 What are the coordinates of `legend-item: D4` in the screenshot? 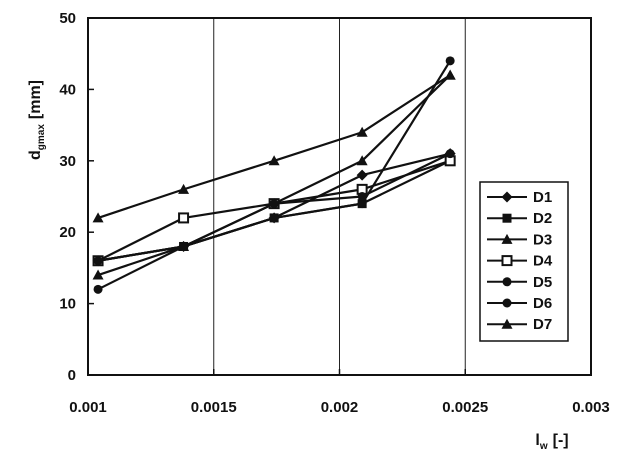 It's located at (520, 261).